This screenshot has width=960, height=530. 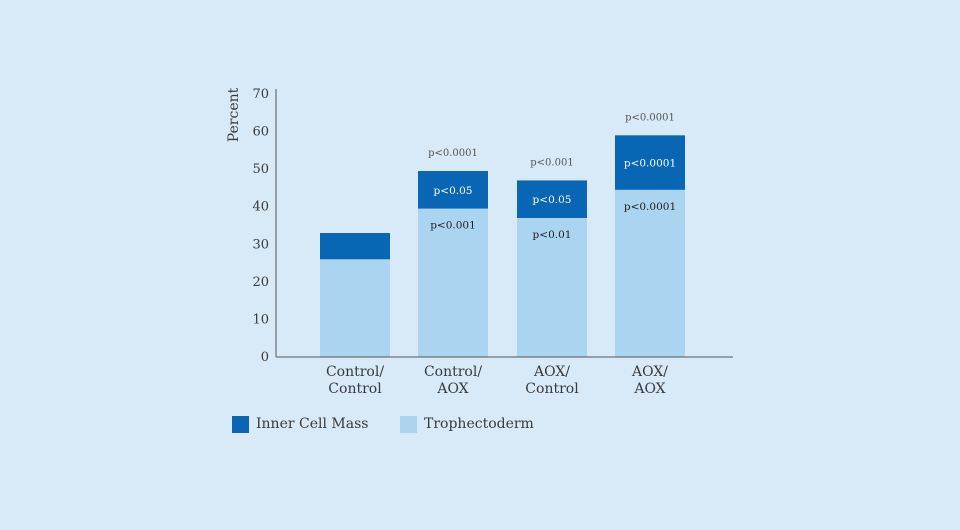 I want to click on y-tick-label: 30, so click(x=260, y=244).